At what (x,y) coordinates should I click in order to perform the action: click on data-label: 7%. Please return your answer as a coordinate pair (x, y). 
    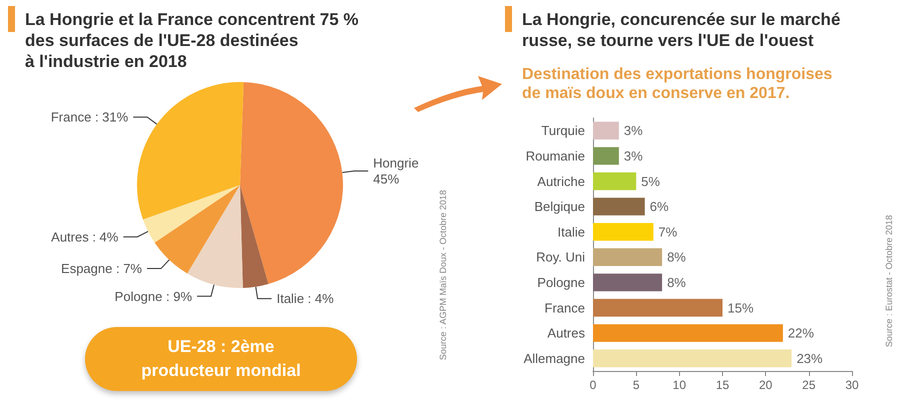
    Looking at the image, I should click on (668, 232).